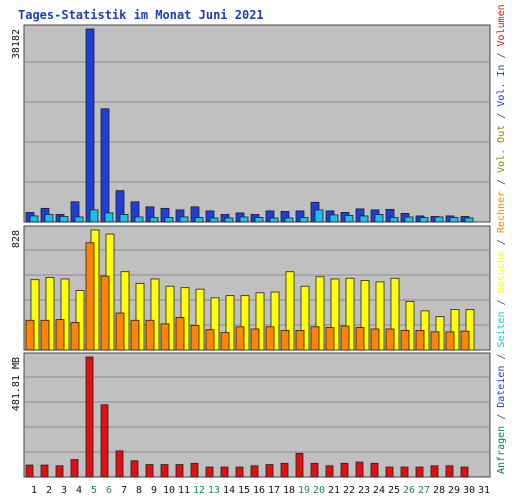 This screenshot has height=500, width=512. What do you see at coordinates (439, 490) in the screenshot?
I see `x-tick-label: 28` at bounding box center [439, 490].